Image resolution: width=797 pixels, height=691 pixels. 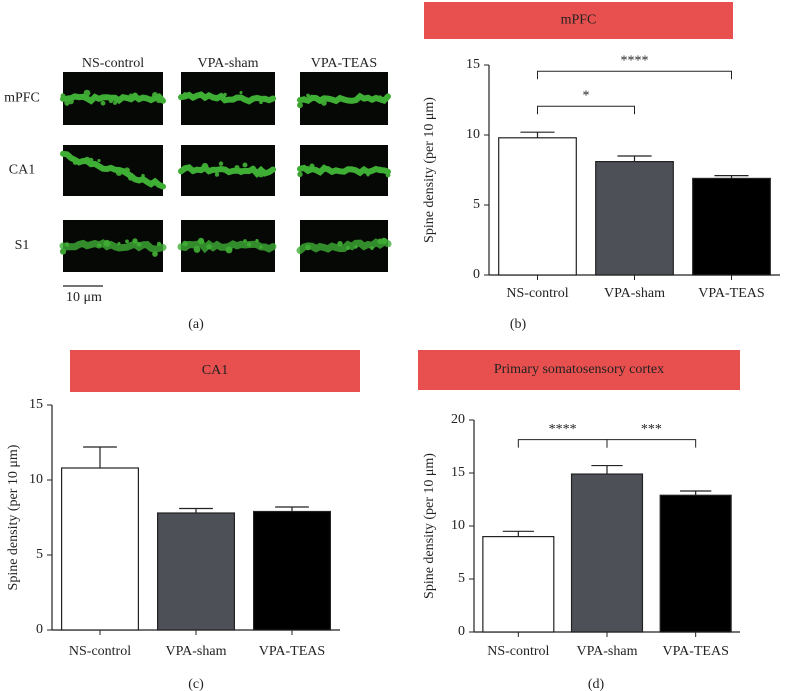 What do you see at coordinates (22, 98) in the screenshot?
I see `row-label: mPFC` at bounding box center [22, 98].